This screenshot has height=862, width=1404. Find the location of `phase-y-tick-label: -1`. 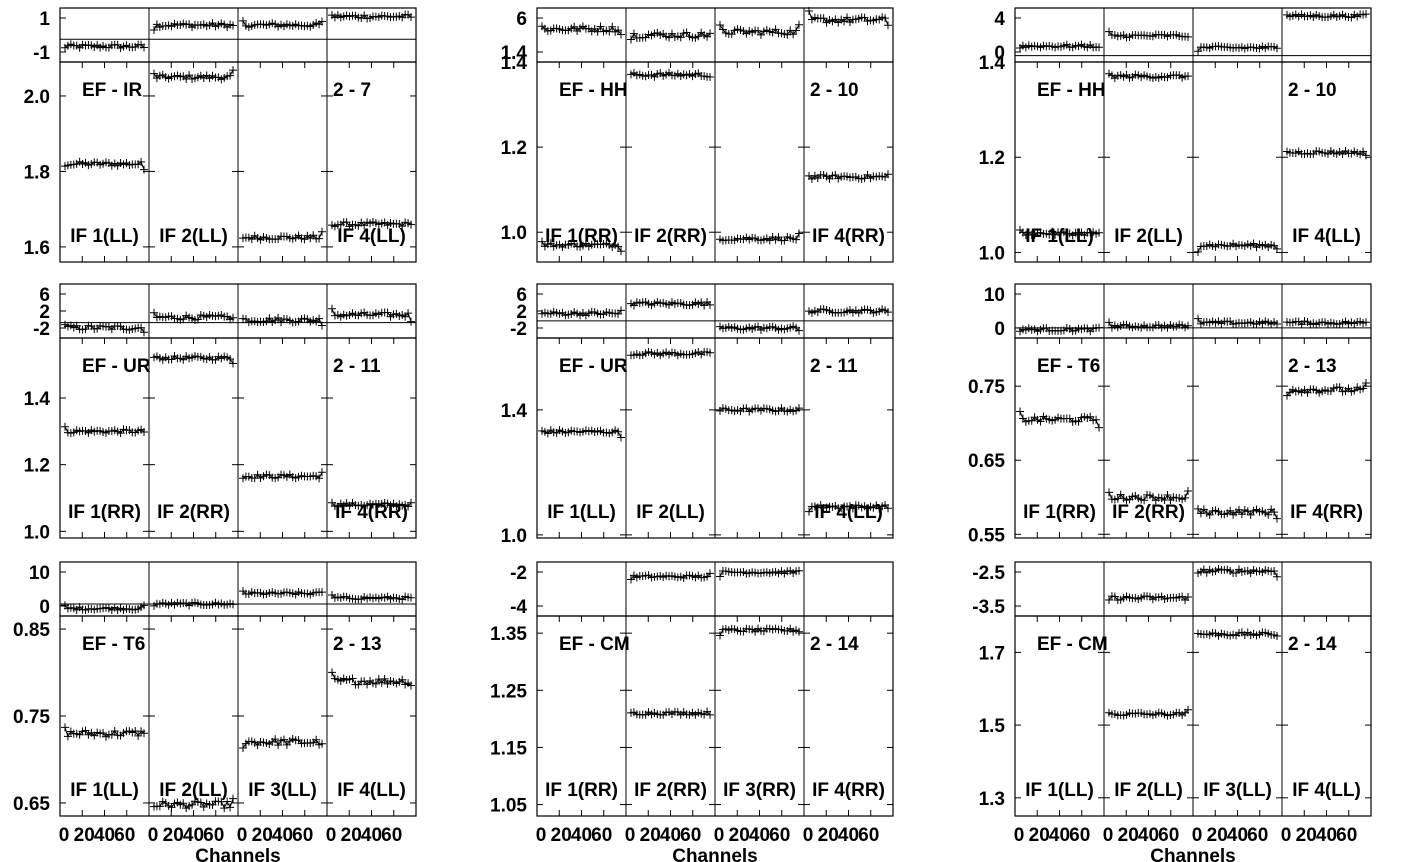

phase-y-tick-label: -1 is located at coordinates (41, 53).